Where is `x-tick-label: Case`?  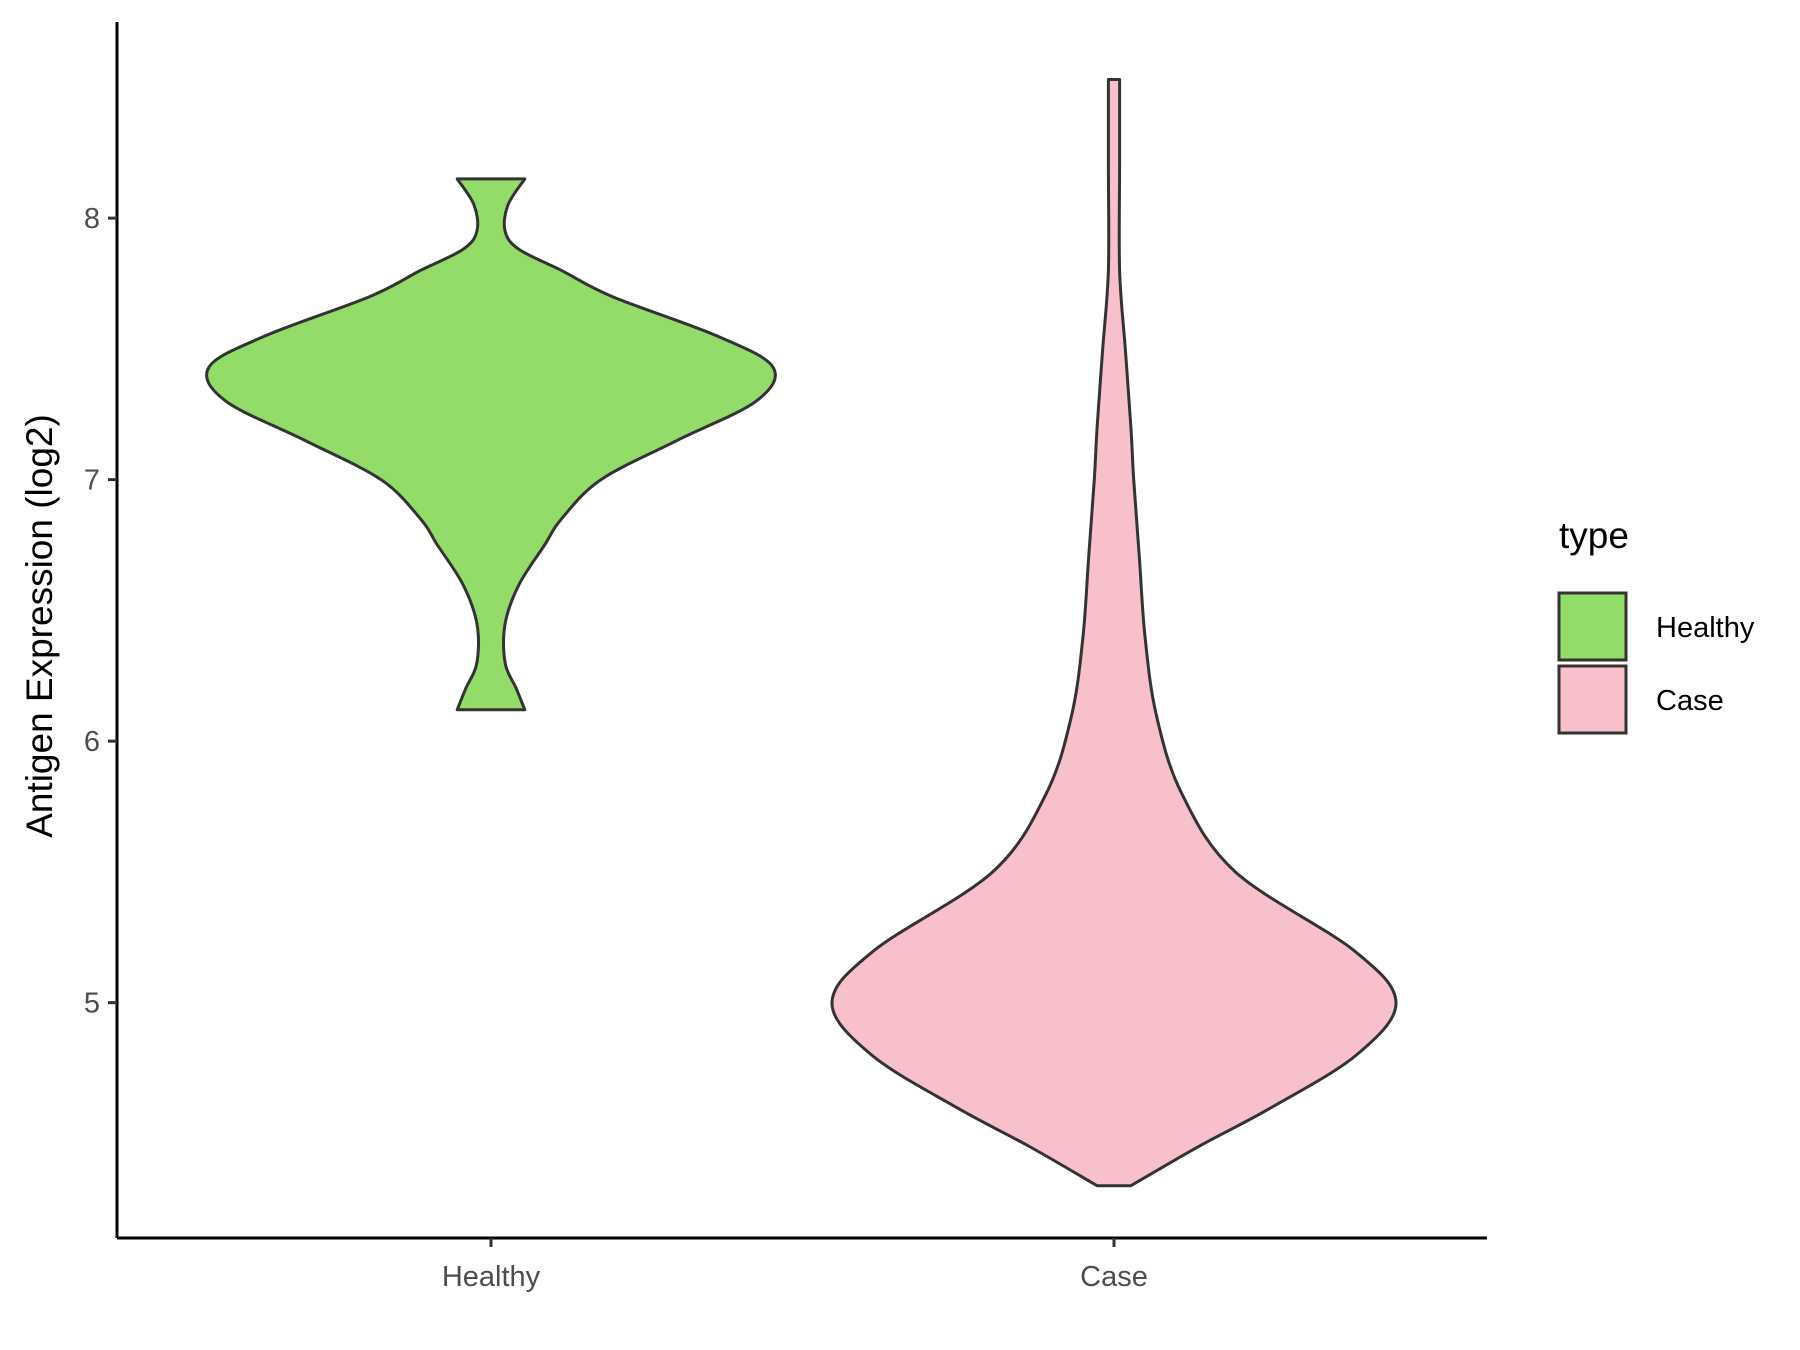 x-tick-label: Case is located at coordinates (1114, 1277).